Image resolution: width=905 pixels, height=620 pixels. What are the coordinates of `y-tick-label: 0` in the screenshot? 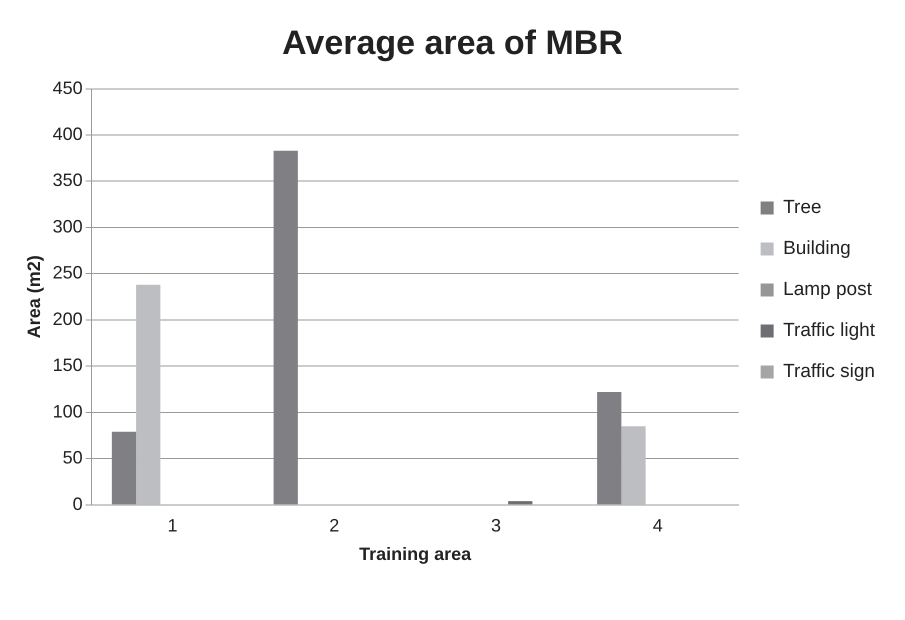 It's located at (77, 504).